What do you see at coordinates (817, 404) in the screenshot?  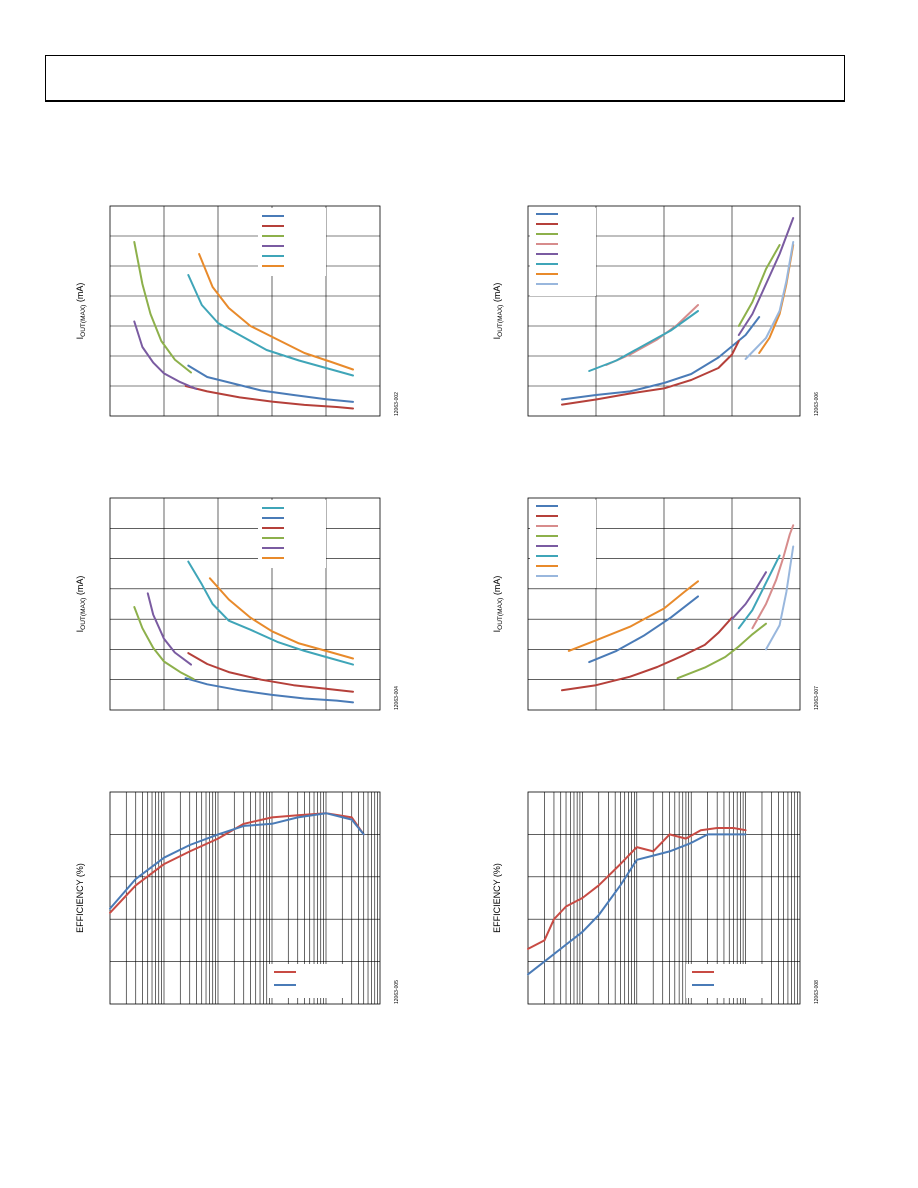 I see `figure-id: 12063-006` at bounding box center [817, 404].